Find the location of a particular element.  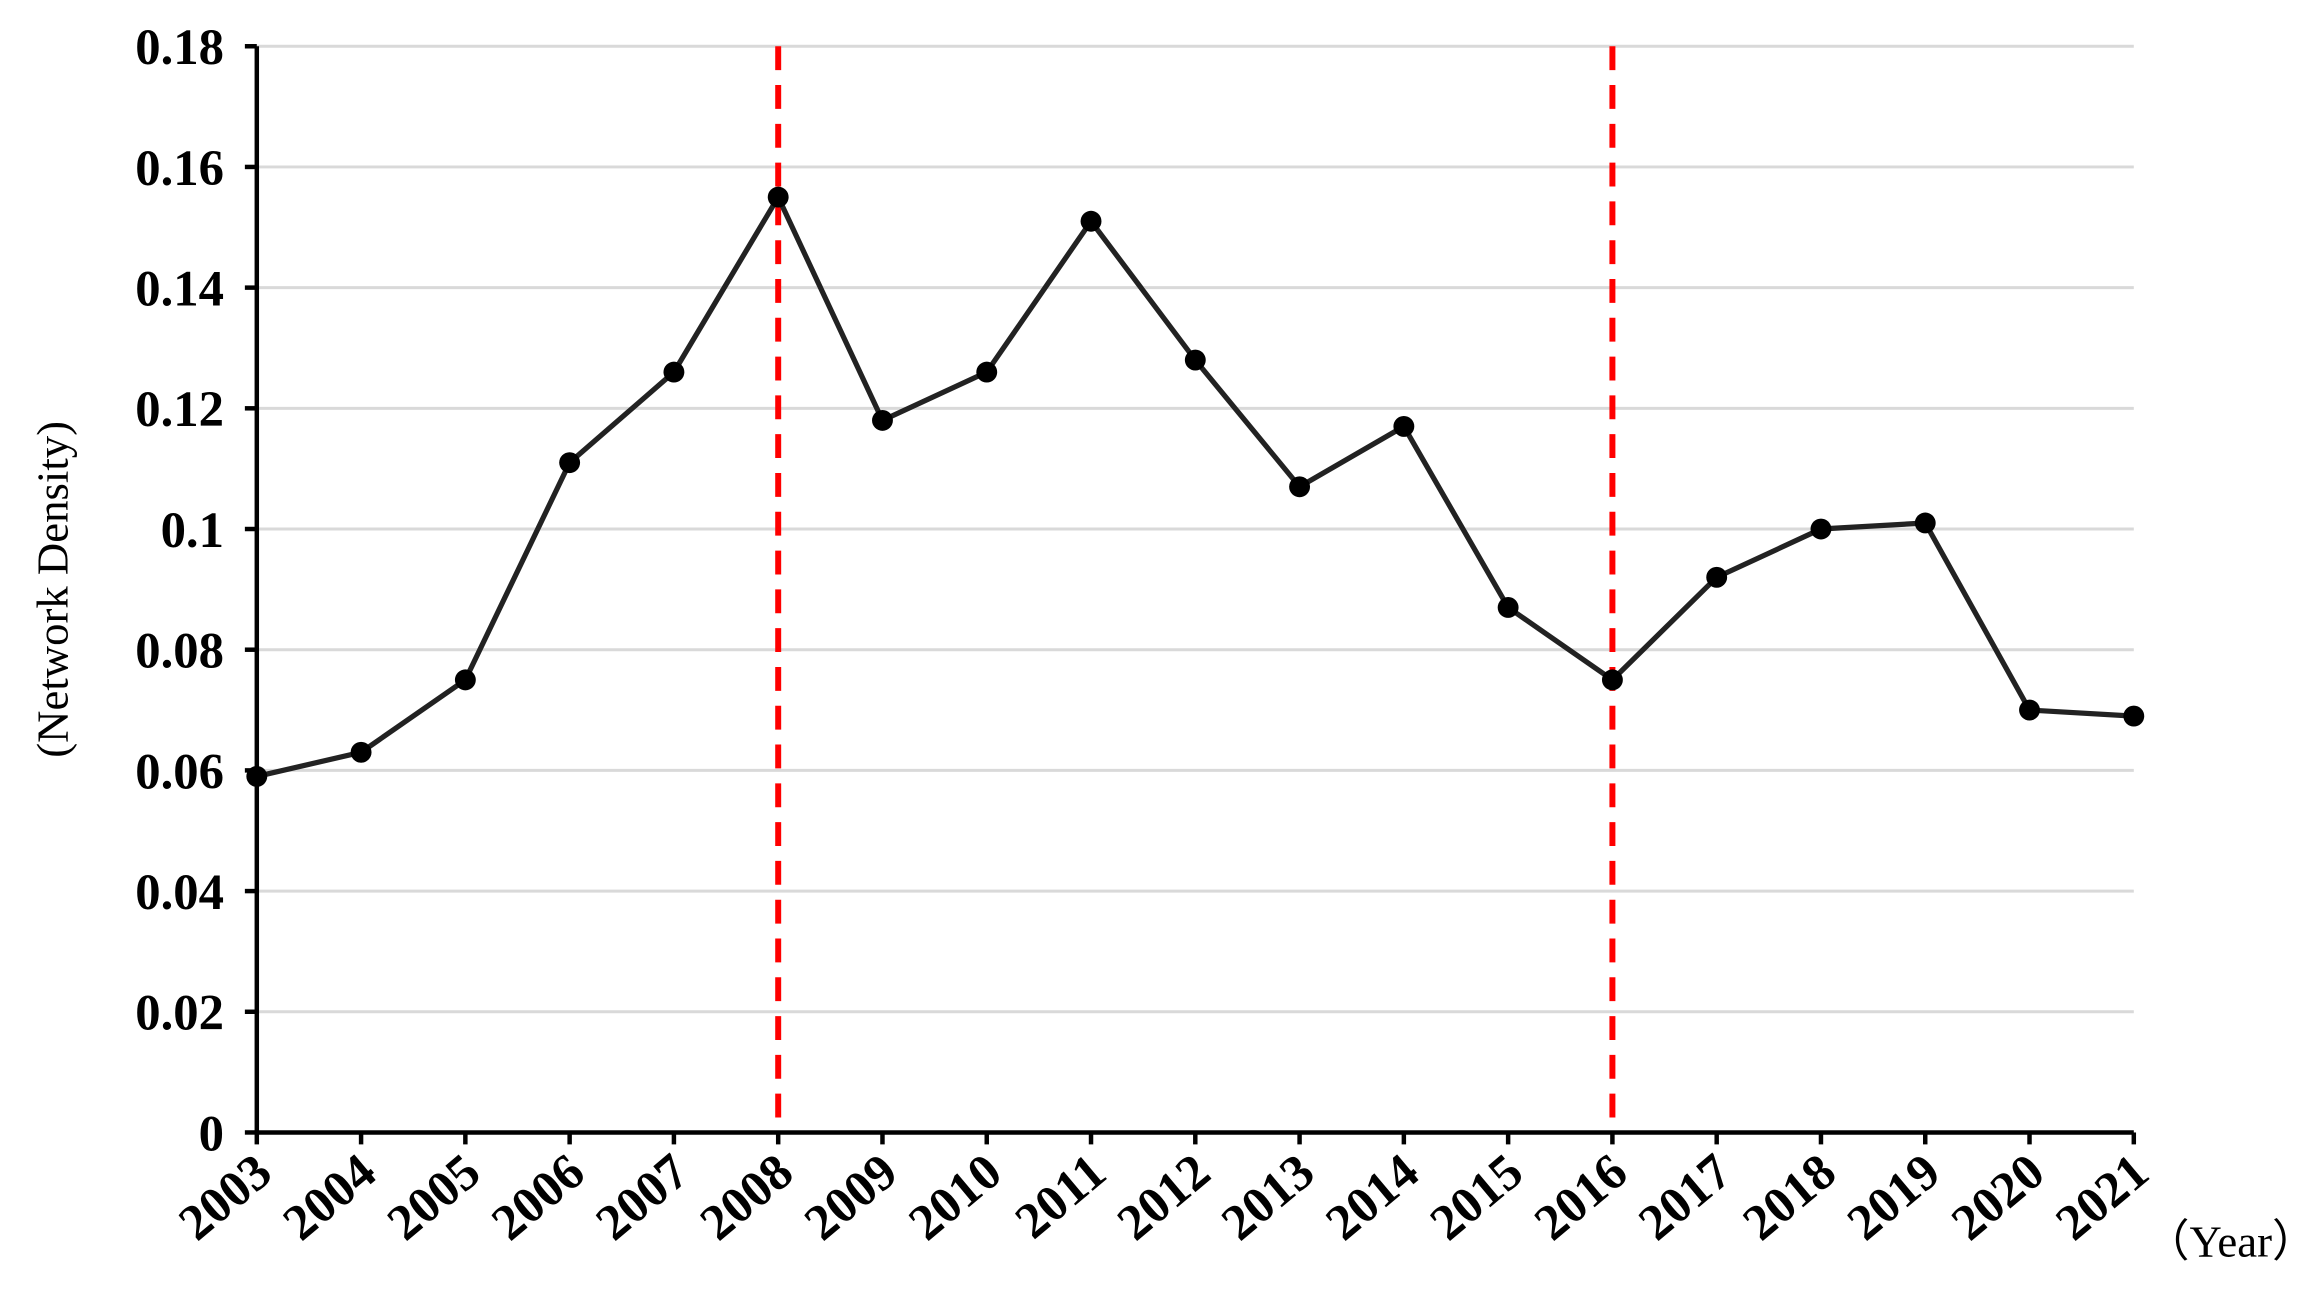

y-tick-label: 0 is located at coordinates (211, 1133).